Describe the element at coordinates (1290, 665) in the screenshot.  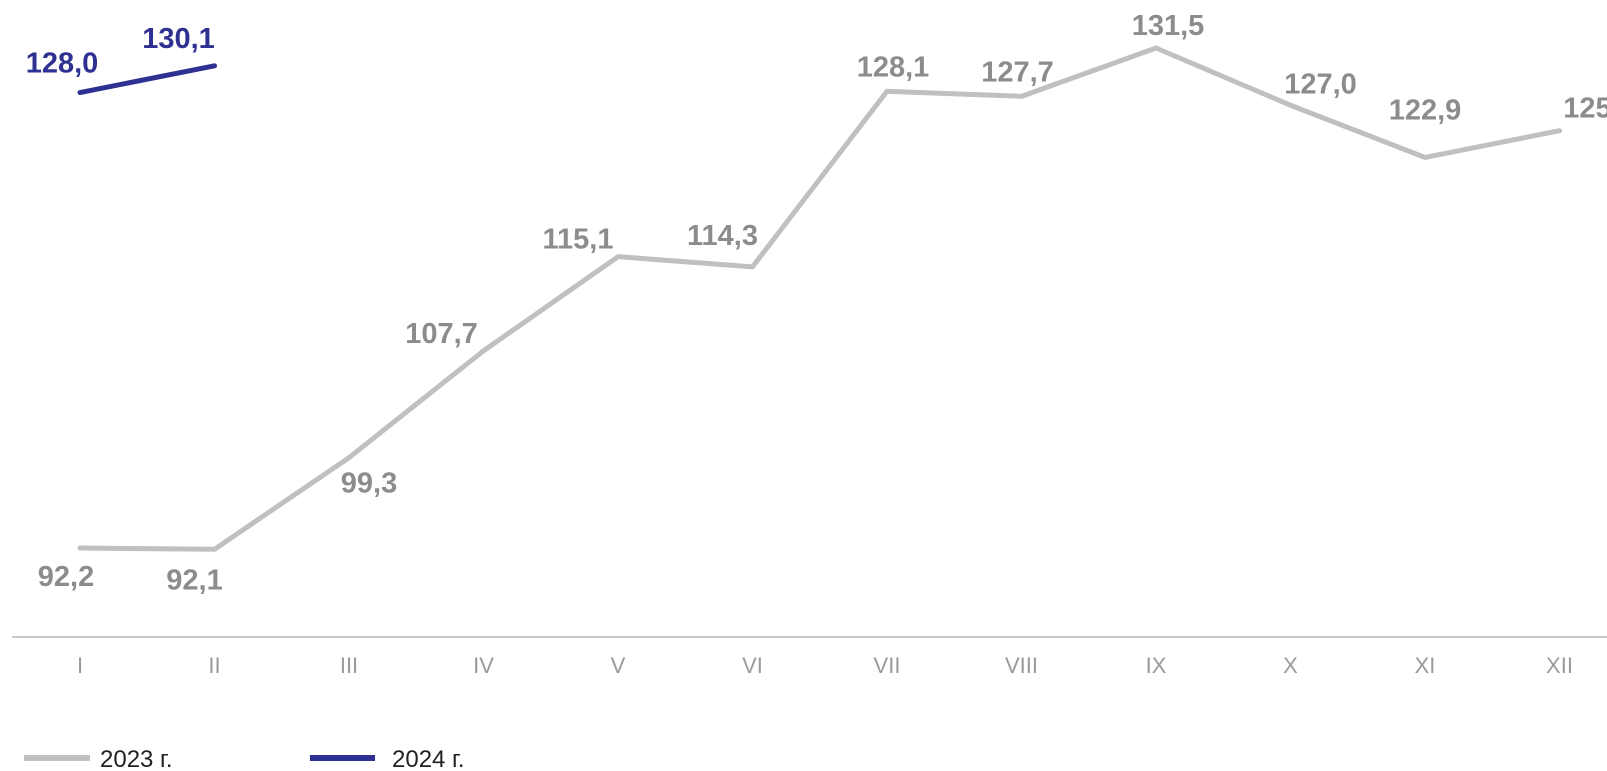
I see `x-tick-label: X` at that location.